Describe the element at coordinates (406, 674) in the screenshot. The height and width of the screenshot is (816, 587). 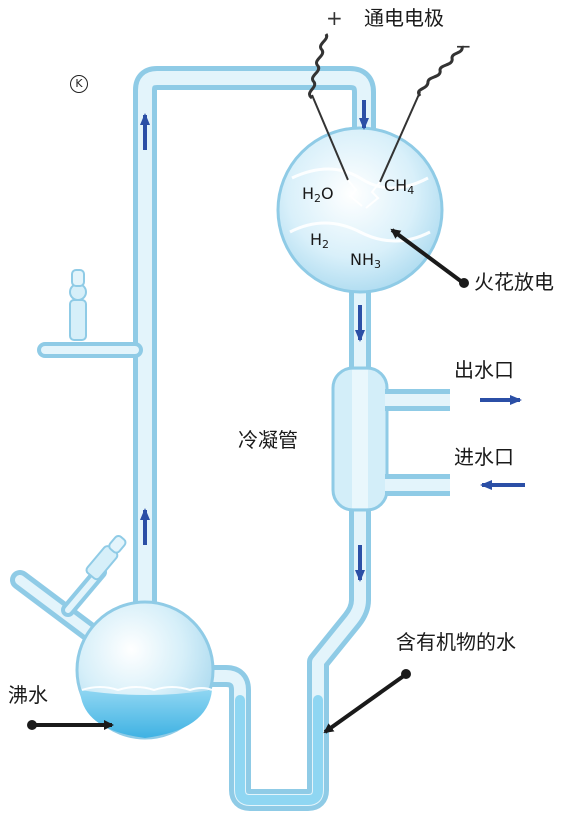
I see `pointer-dot-organic-water` at that location.